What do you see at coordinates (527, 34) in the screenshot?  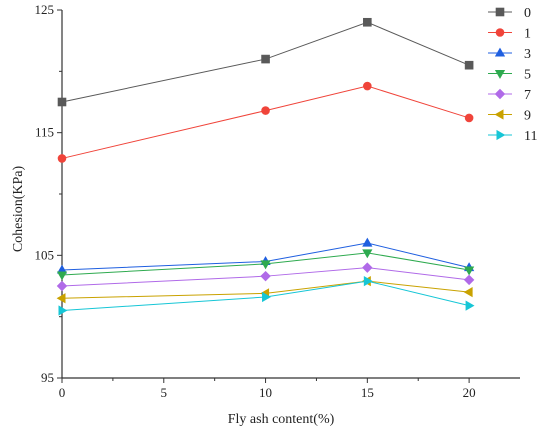 I see `legend-label: 1` at bounding box center [527, 34].